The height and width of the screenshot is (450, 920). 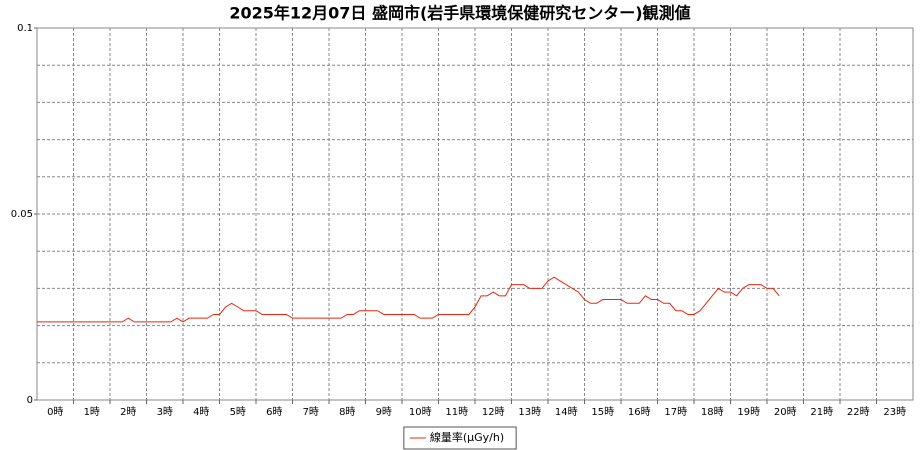 What do you see at coordinates (25, 28) in the screenshot?
I see `y-tick-label: 0.1` at bounding box center [25, 28].